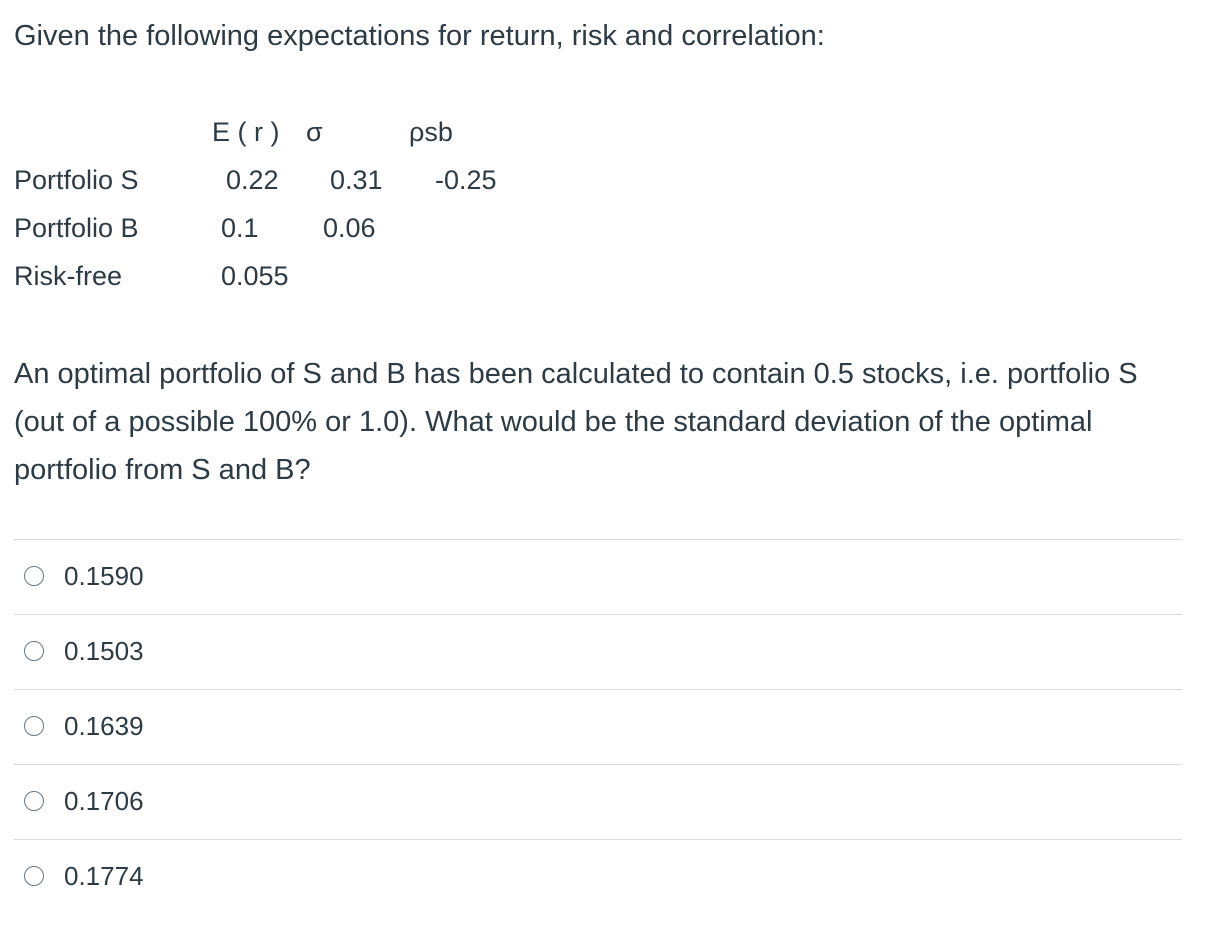 This screenshot has width=1220, height=928. Describe the element at coordinates (104, 576) in the screenshot. I see `answer-label: 0.1590` at that location.